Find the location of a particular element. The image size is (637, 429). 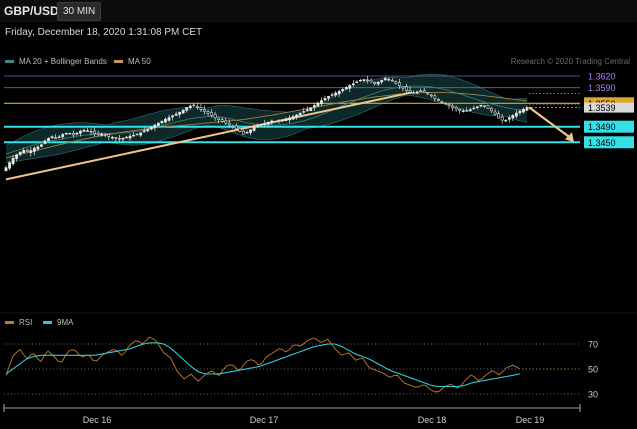

level-tag-1.3490 is located at coordinates (609, 126).